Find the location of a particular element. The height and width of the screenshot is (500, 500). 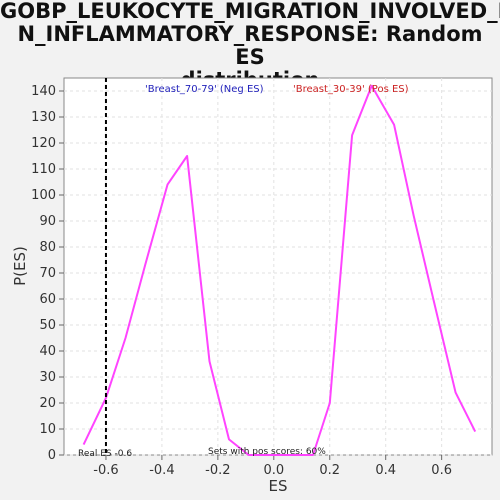

y-tick-label: 130 is located at coordinates (43, 117).